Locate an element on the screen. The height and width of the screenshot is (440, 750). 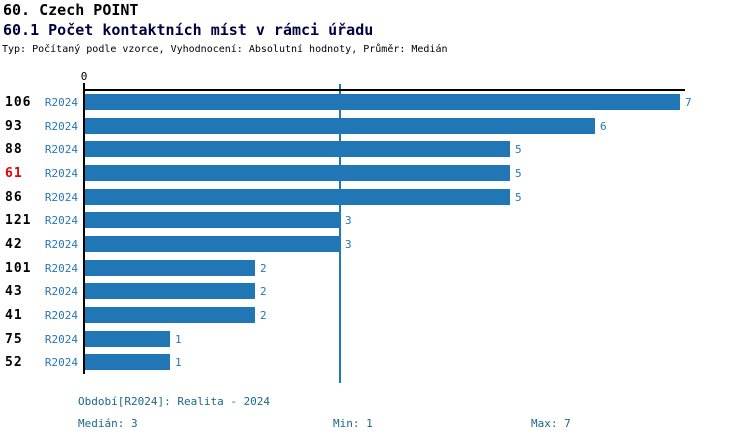
row-id-label: 61 is located at coordinates (14, 173).